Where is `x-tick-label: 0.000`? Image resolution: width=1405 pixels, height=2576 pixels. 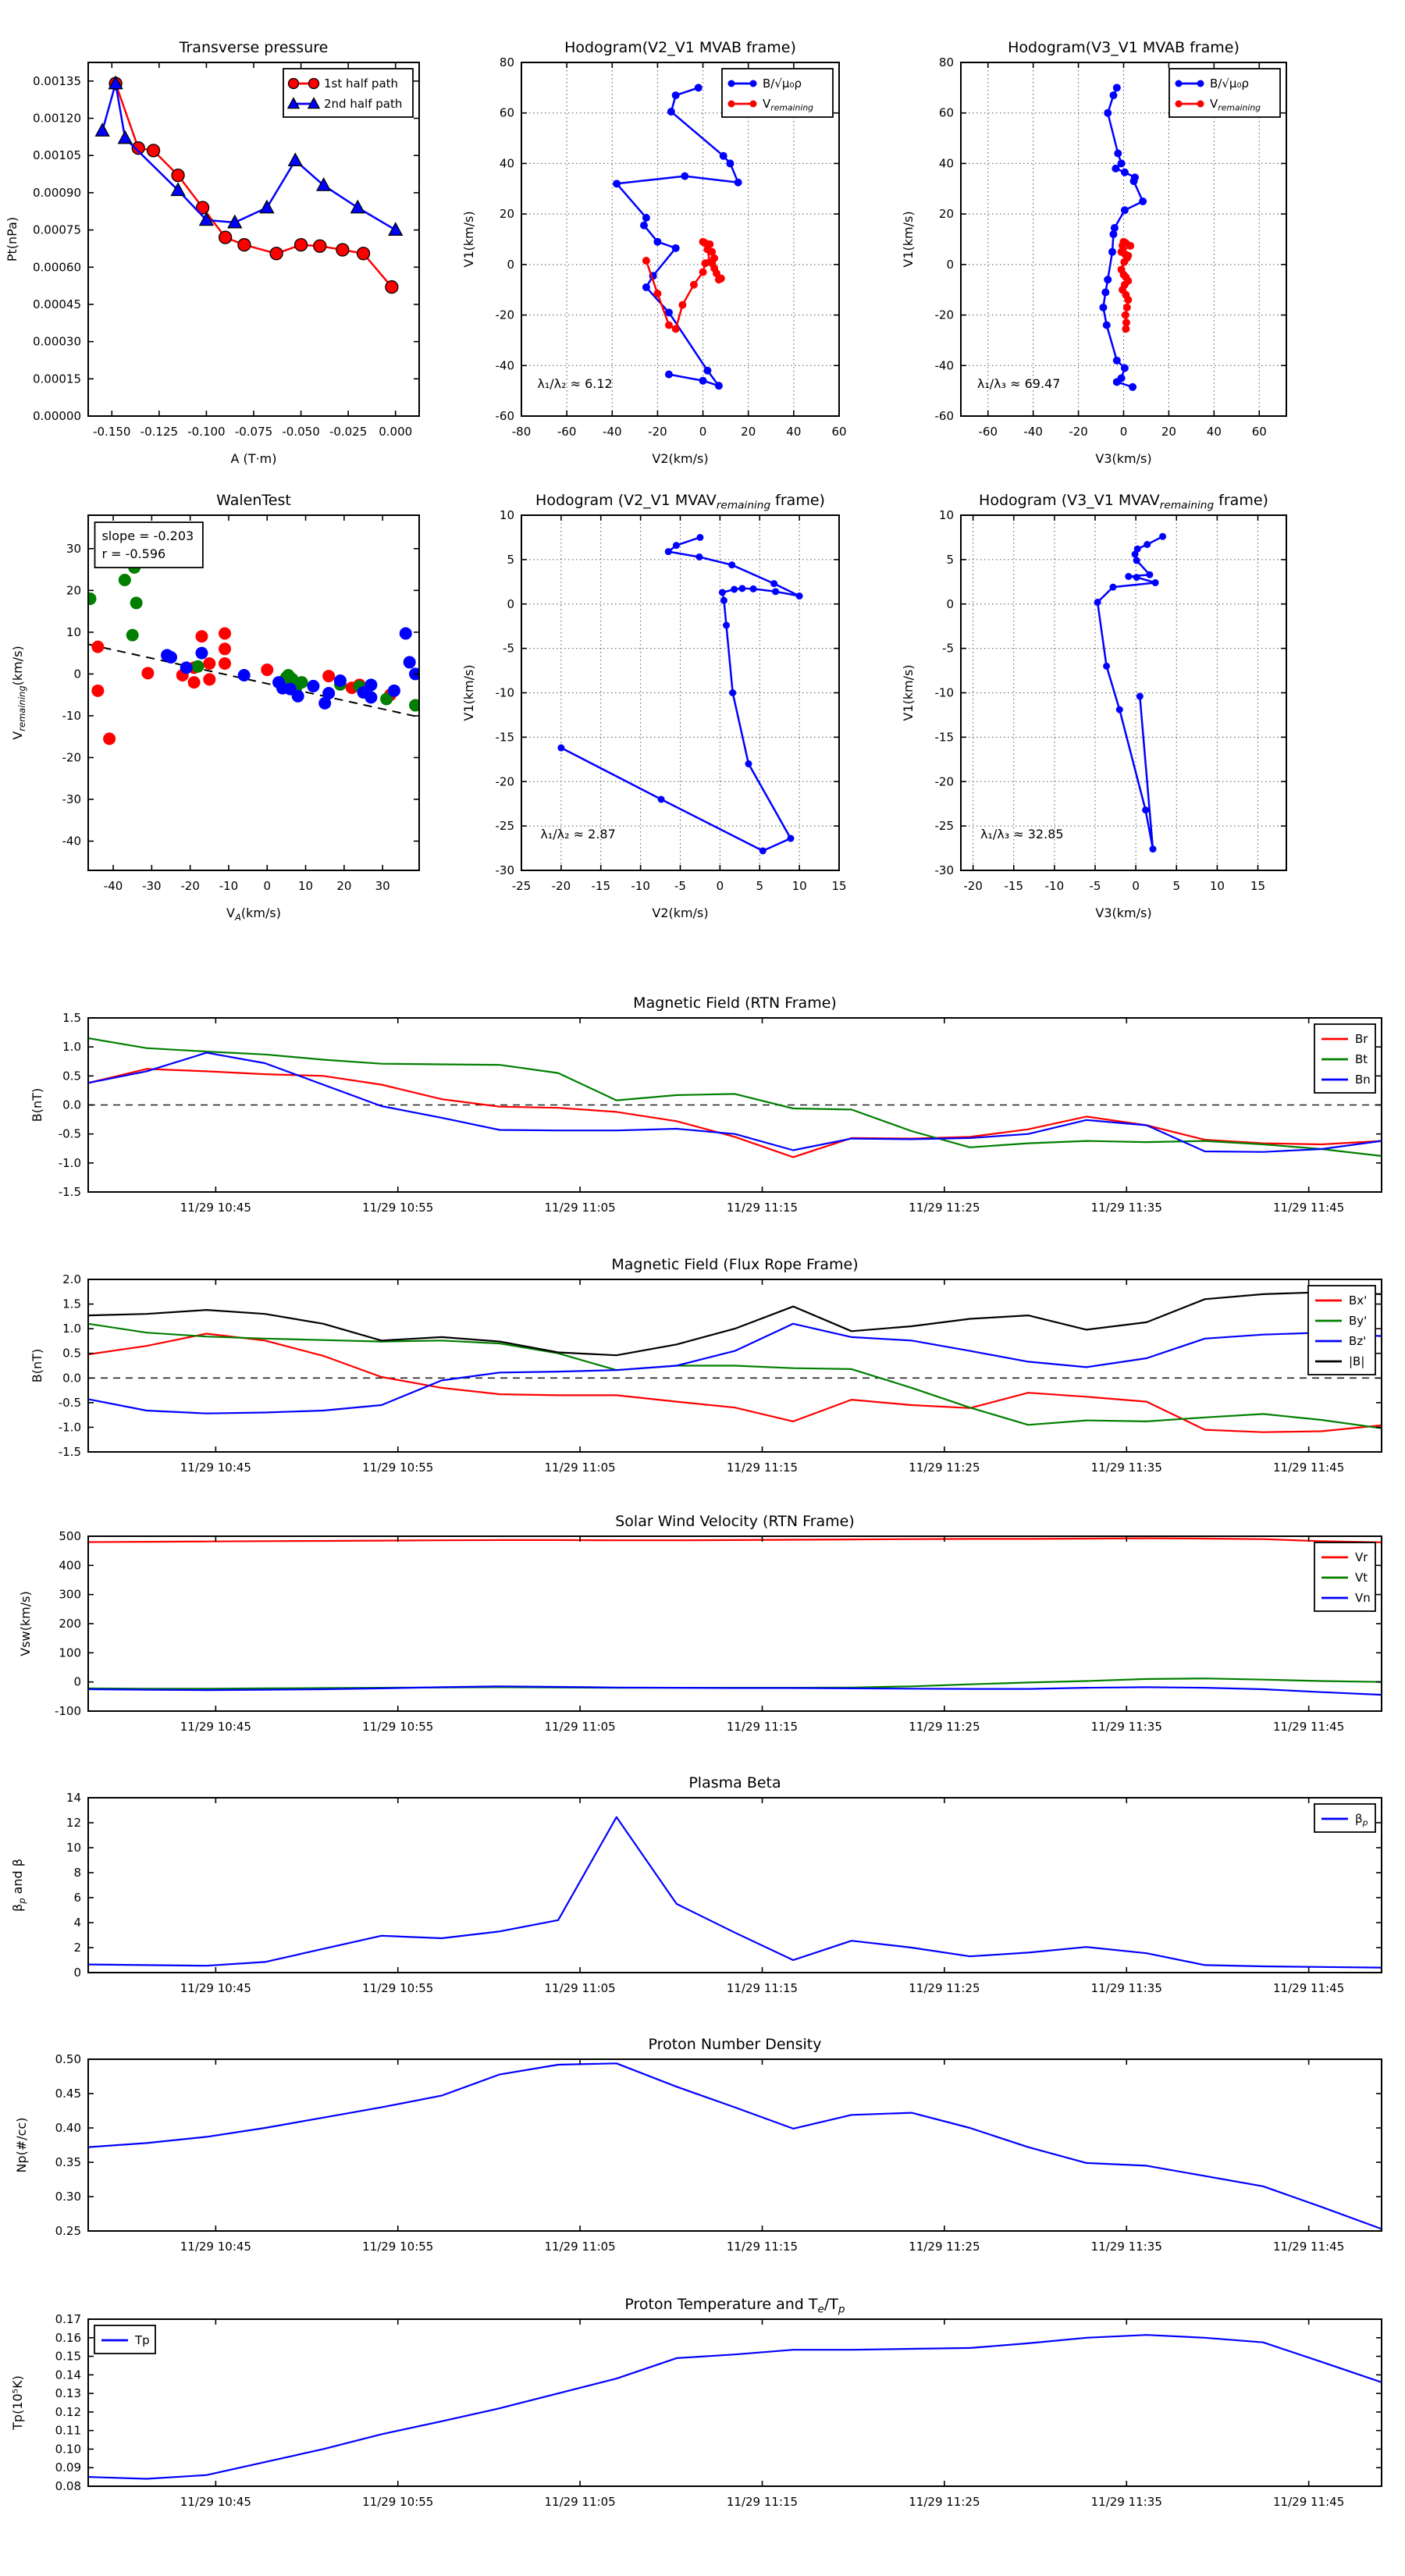 x-tick-label: 0.000 is located at coordinates (395, 432).